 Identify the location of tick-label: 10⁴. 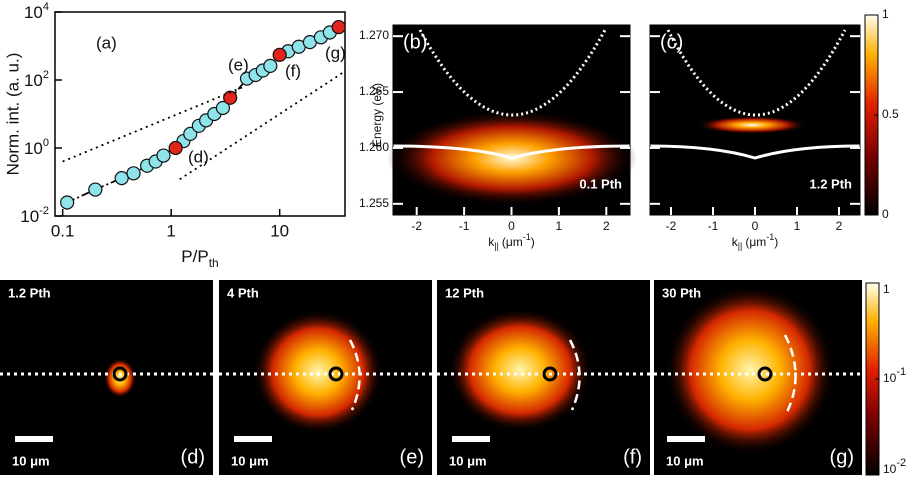
(36, 12).